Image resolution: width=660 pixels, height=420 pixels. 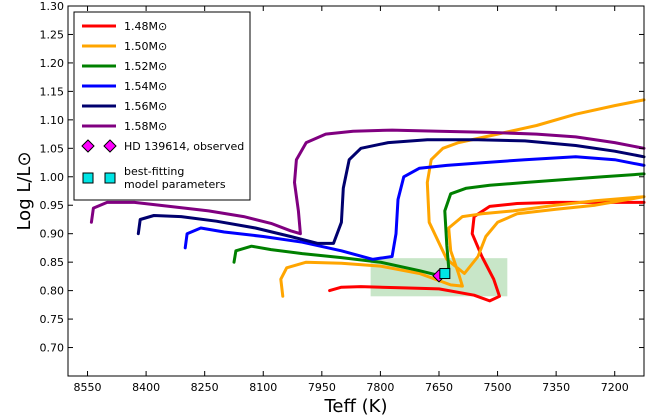 What do you see at coordinates (52, 205) in the screenshot?
I see `y-tick-label: 0.95` at bounding box center [52, 205].